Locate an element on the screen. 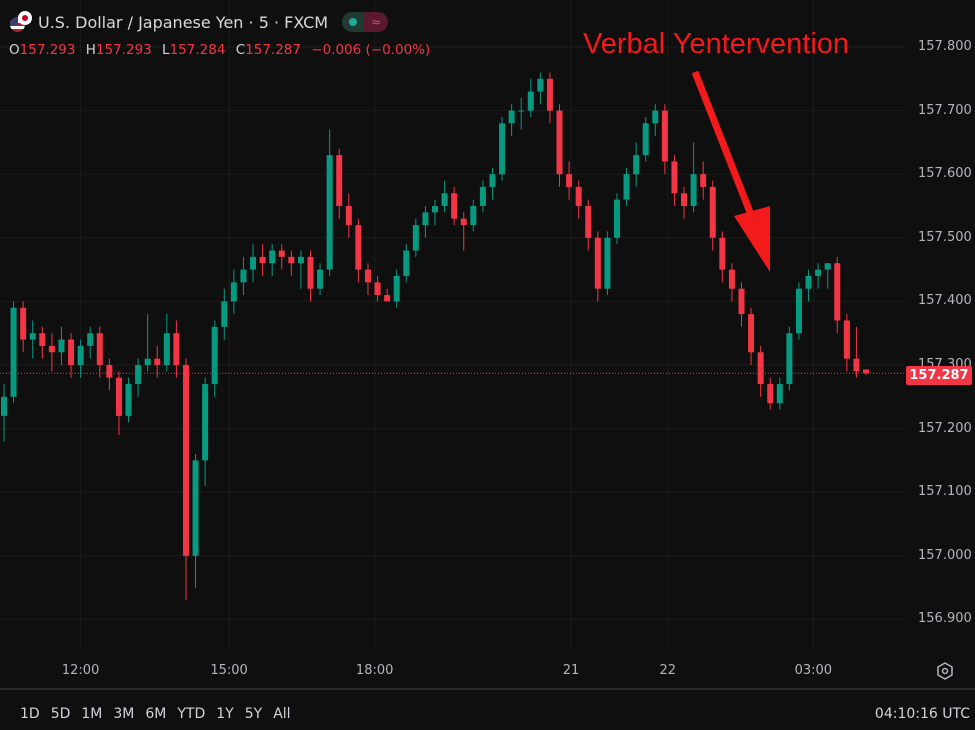 The width and height of the screenshot is (975, 730). y-tick-label: 157.600 is located at coordinates (945, 174).